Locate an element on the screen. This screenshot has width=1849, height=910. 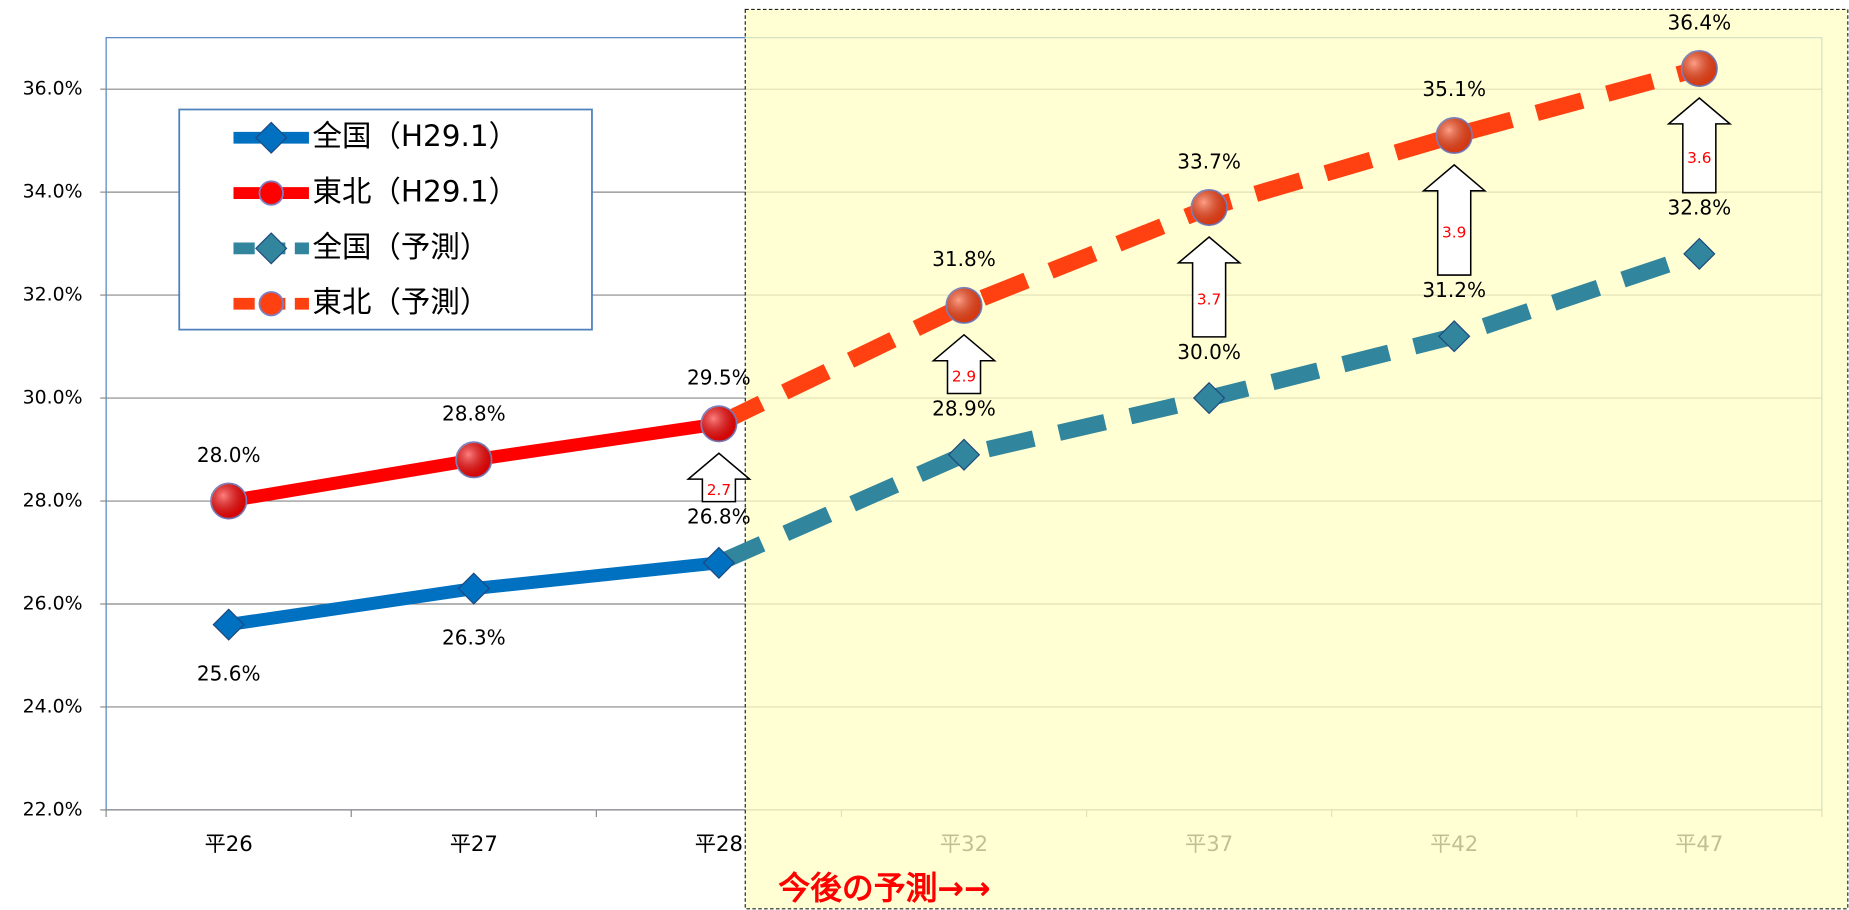
data-label: 28.0% is located at coordinates (229, 455).